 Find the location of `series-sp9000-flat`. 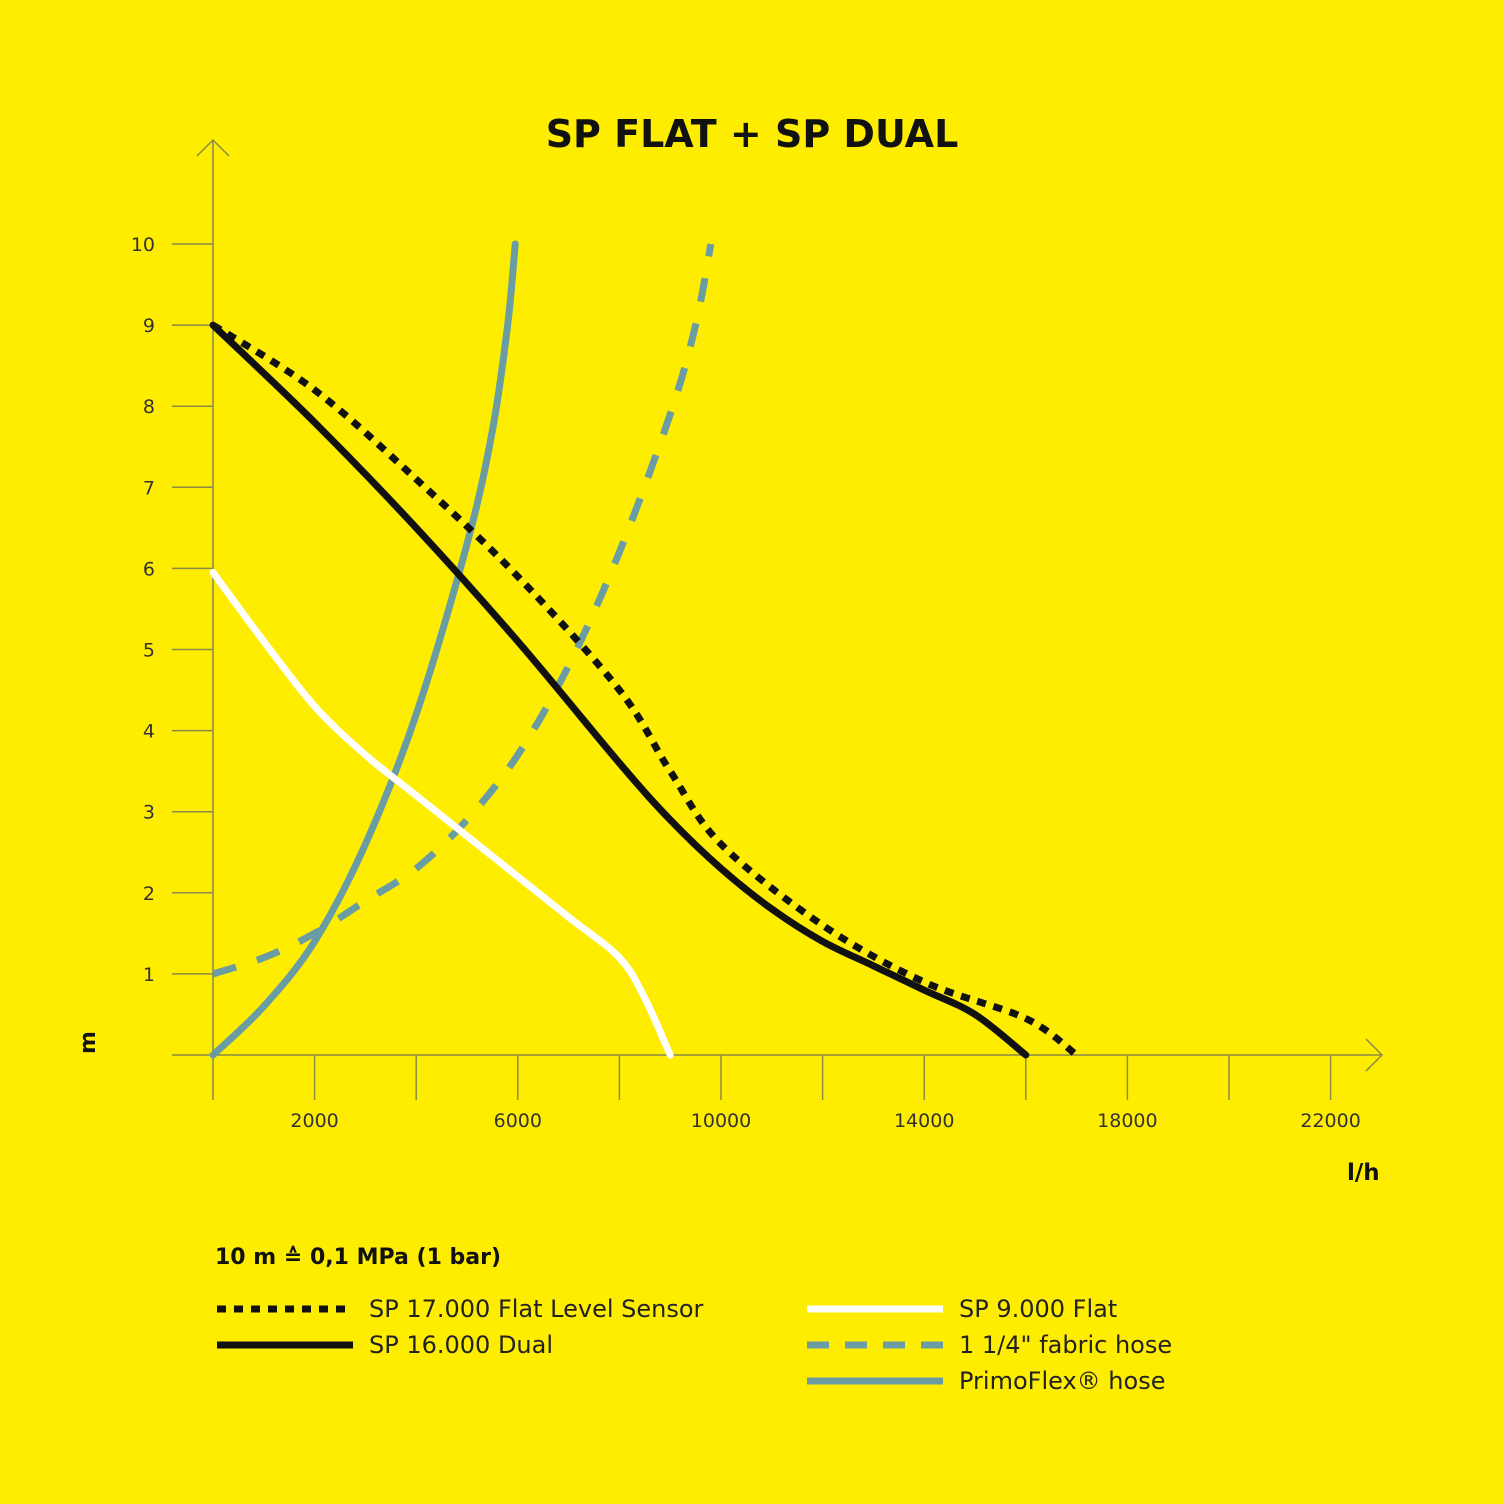

series-sp9000-flat is located at coordinates (441, 813).